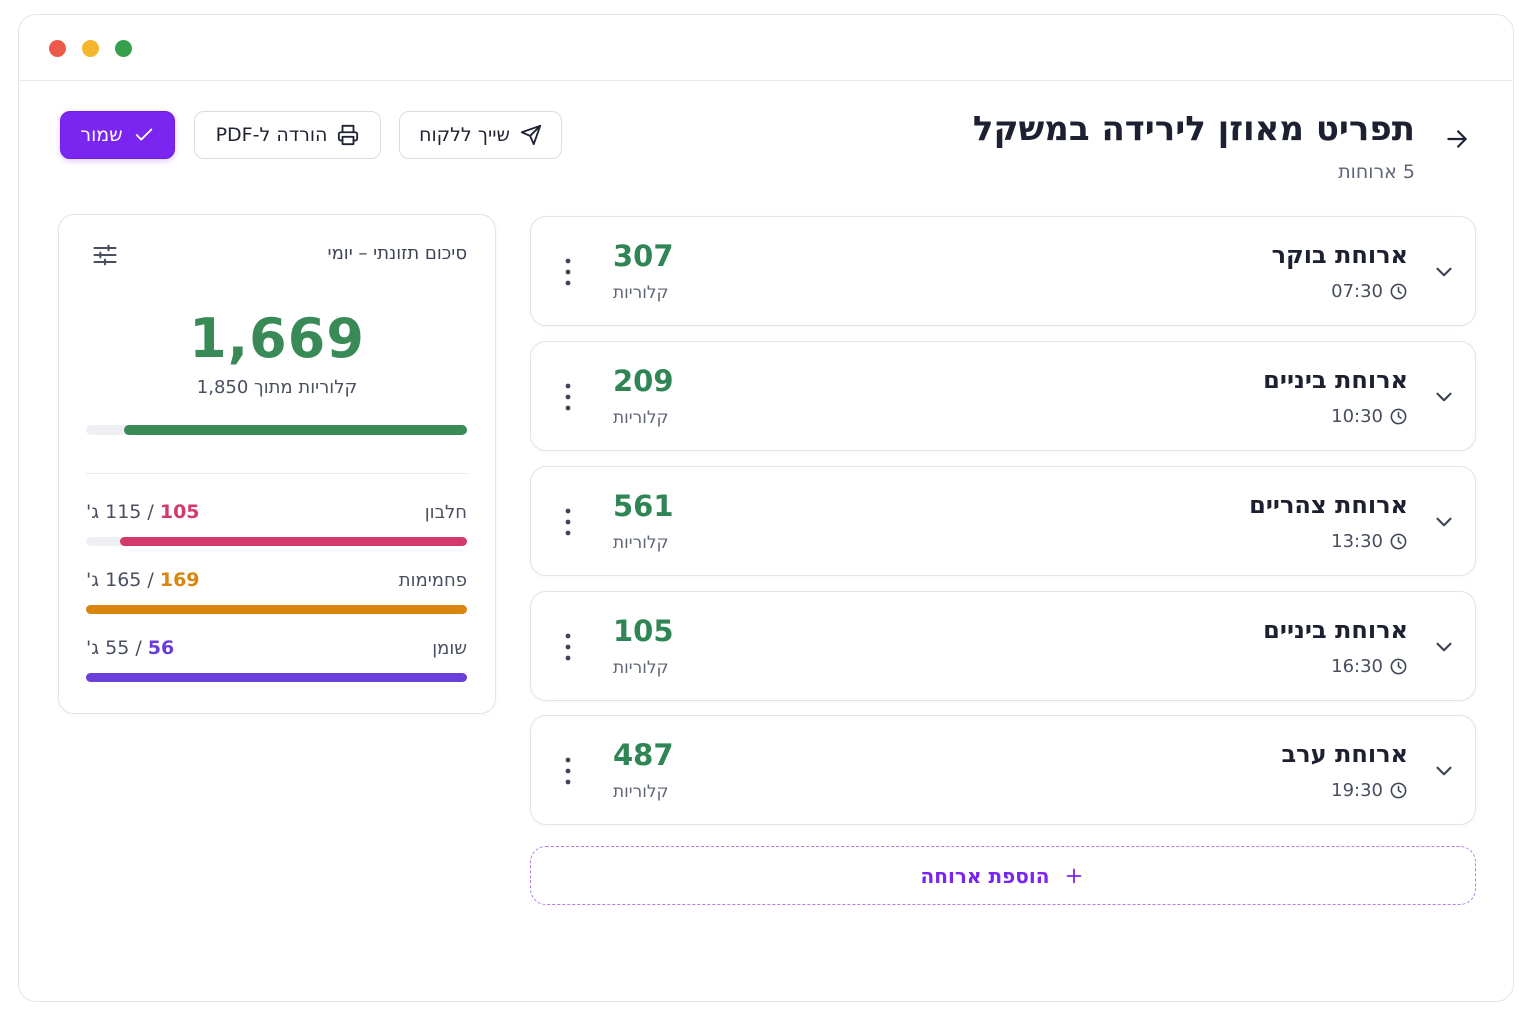 This screenshot has width=1536, height=1024. I want to click on meal-time: 13:30, so click(1369, 541).